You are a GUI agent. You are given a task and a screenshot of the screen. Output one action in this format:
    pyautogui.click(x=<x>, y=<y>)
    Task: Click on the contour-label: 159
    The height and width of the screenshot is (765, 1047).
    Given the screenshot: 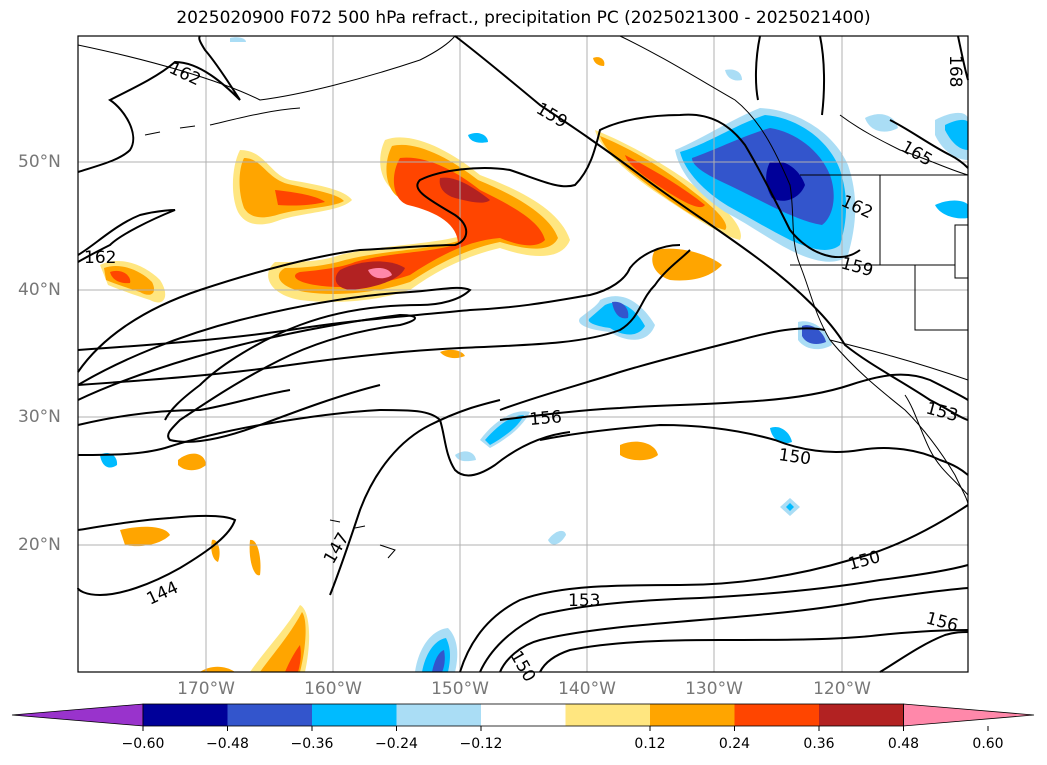 What is the action you would take?
    pyautogui.click(x=857, y=268)
    